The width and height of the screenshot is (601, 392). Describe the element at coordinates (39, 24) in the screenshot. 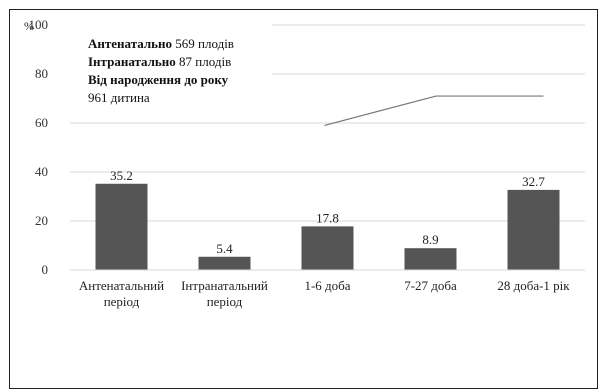

I see `y-tick-label: 100` at that location.